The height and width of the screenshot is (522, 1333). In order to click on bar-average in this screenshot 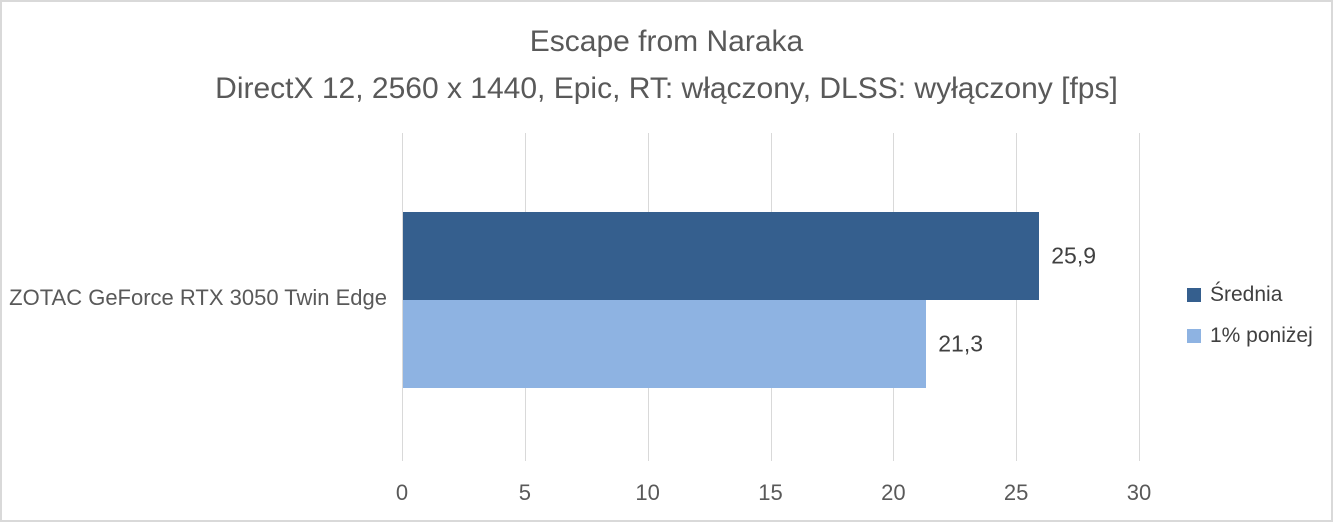, I will do `click(721, 256)`.